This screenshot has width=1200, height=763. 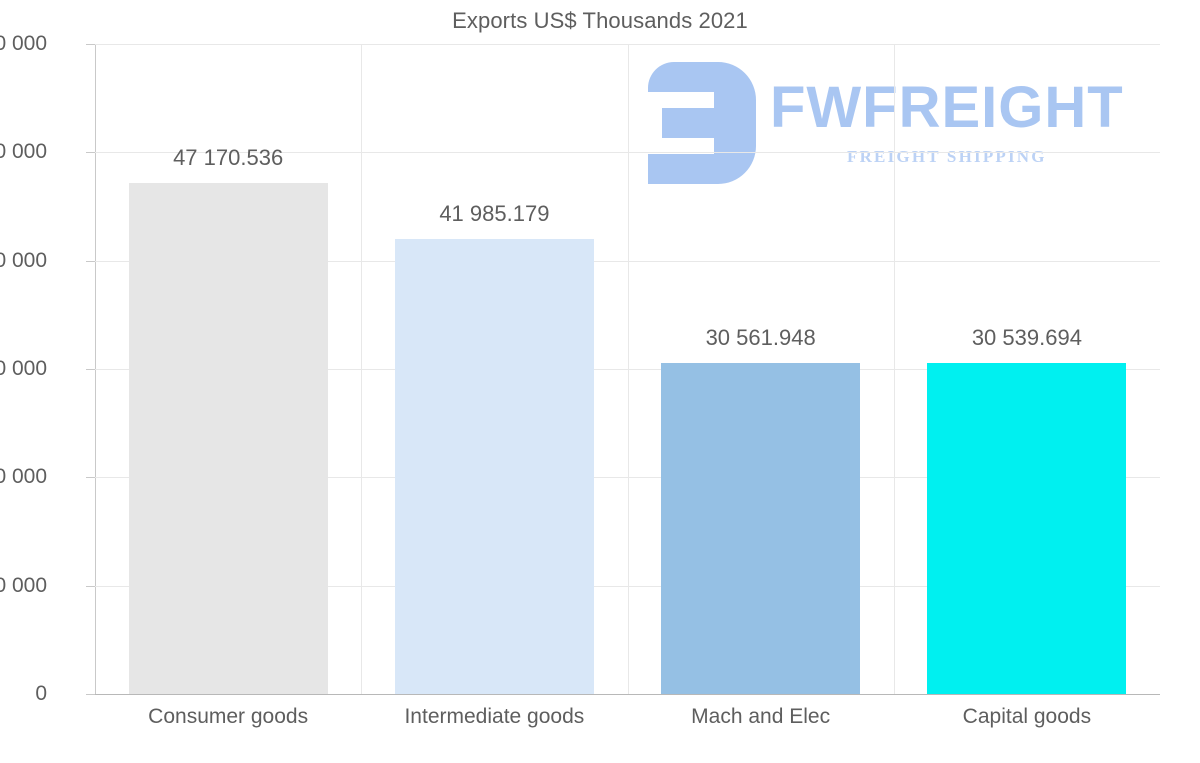 What do you see at coordinates (23, 43) in the screenshot?
I see `y-axis-label: 60 000` at bounding box center [23, 43].